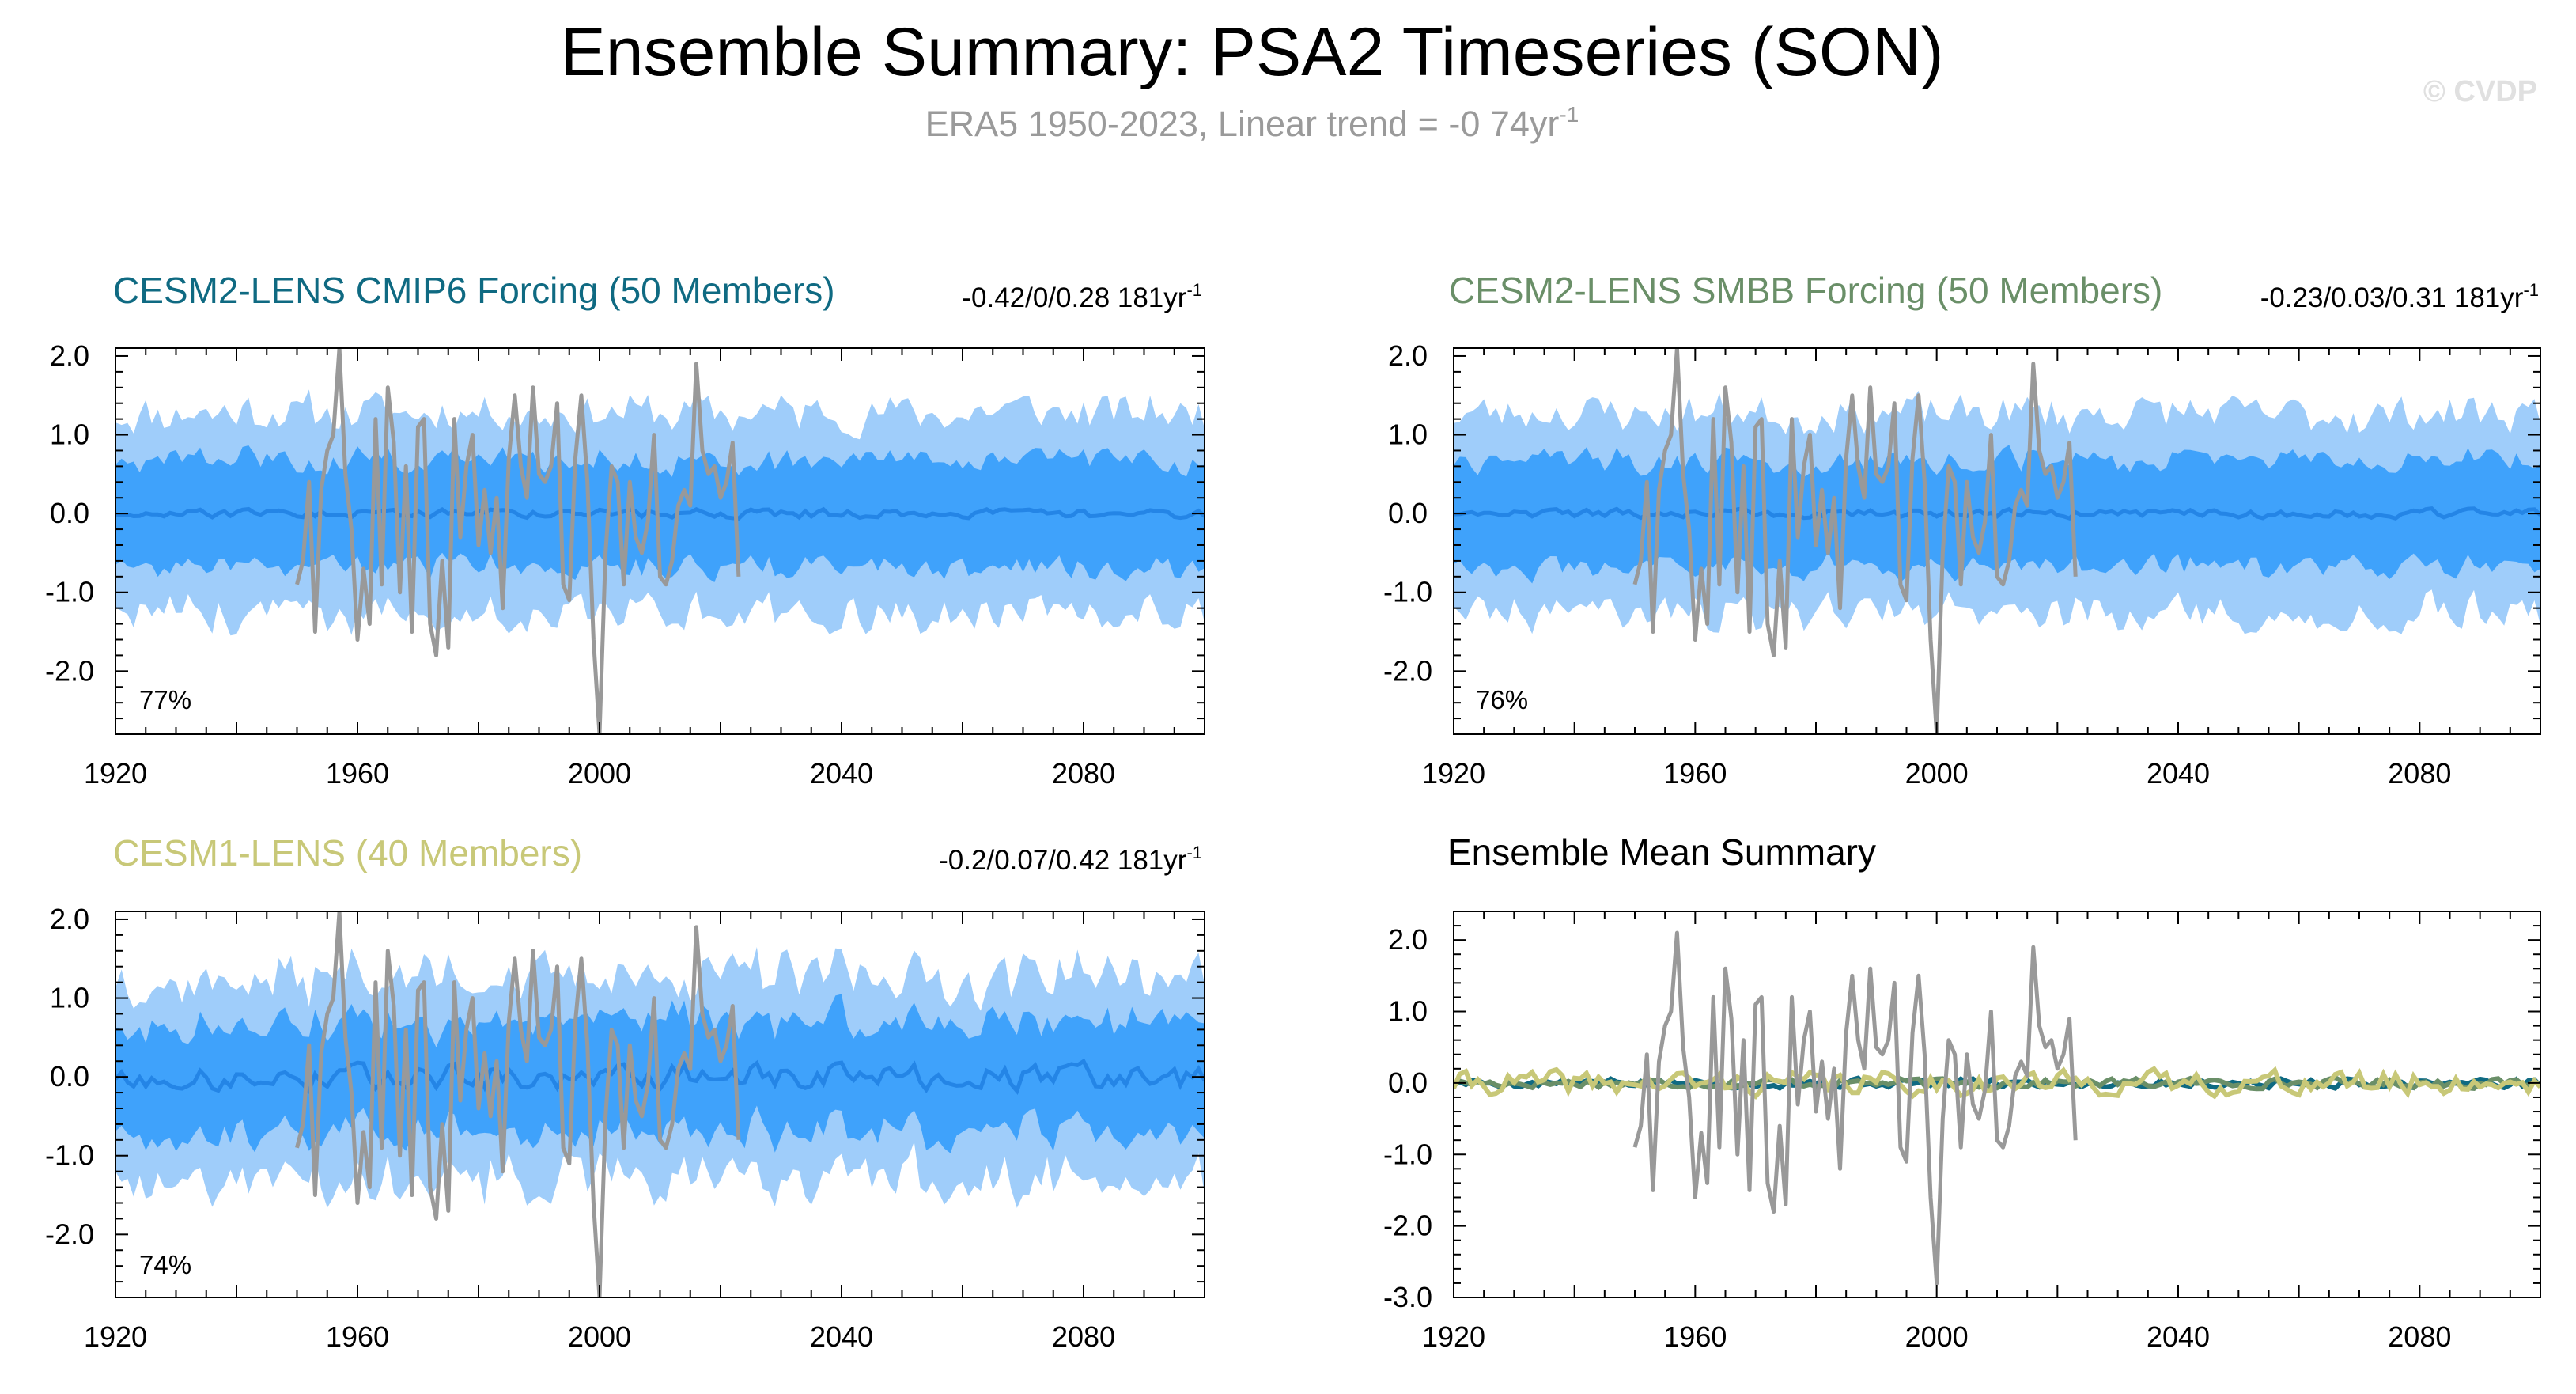  I want to click on subtitle-exponent: -1, so click(1569, 114).